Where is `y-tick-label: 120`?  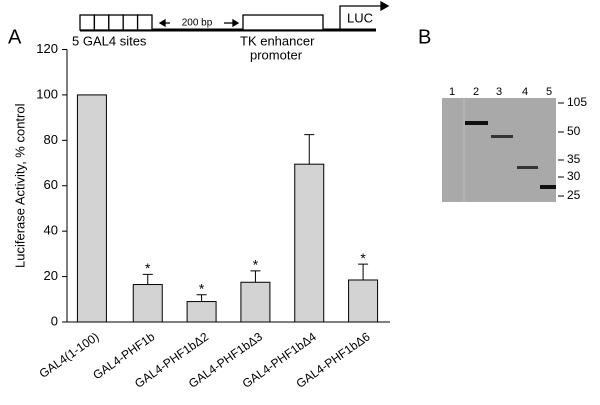
y-tick-label: 120 is located at coordinates (47, 48).